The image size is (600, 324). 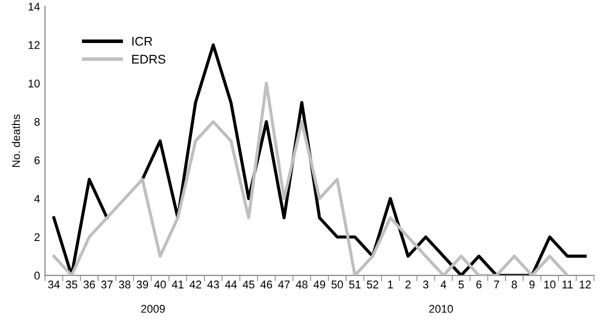 What do you see at coordinates (372, 284) in the screenshot?
I see `x-tick-label: 52` at bounding box center [372, 284].